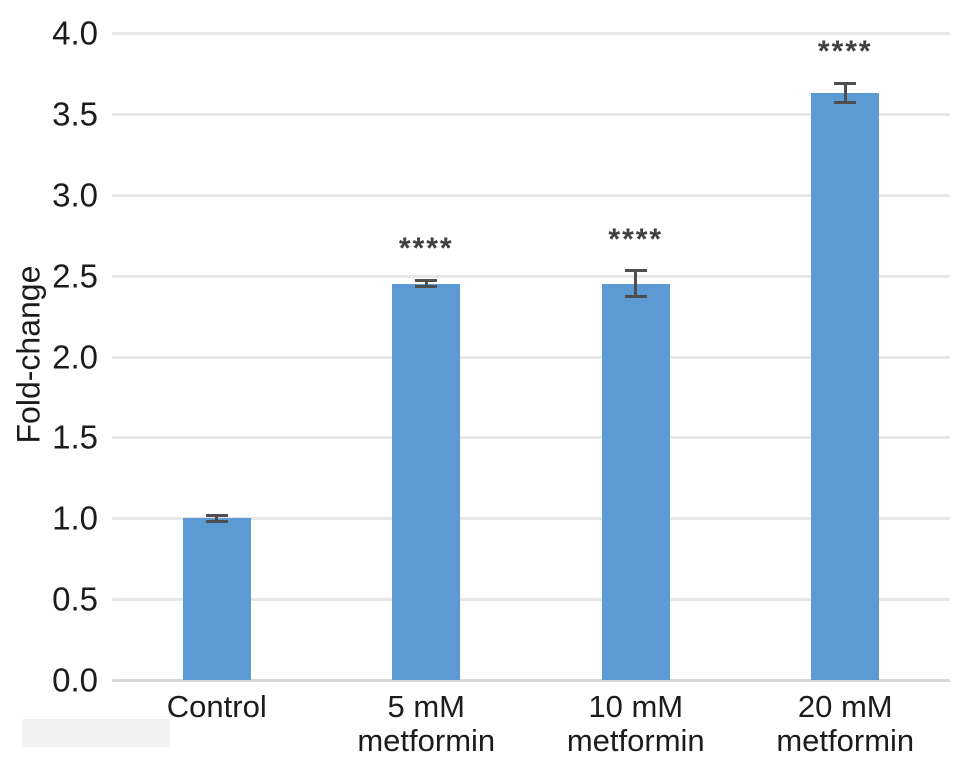 Image resolution: width=969 pixels, height=761 pixels. I want to click on y-tick-label: 2.0, so click(75, 356).